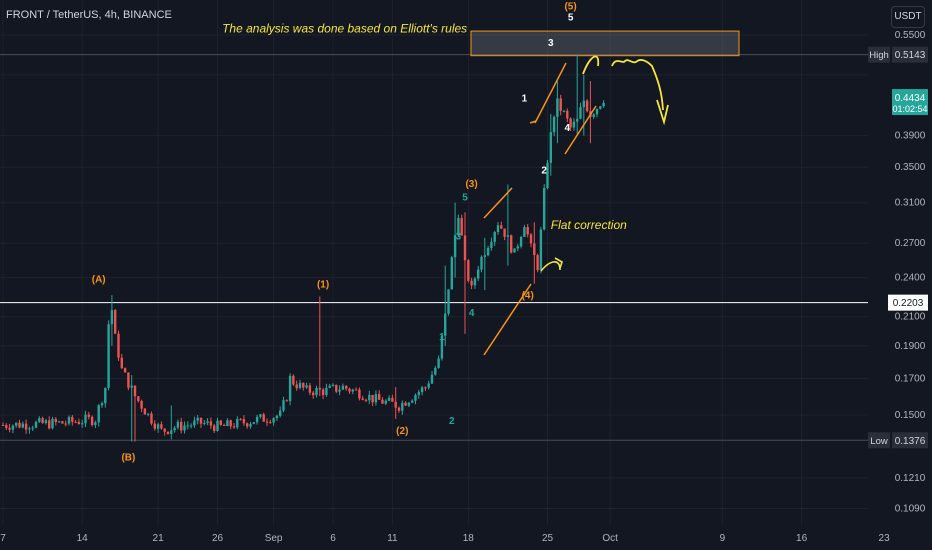  I want to click on wave-label: 2, so click(452, 421).